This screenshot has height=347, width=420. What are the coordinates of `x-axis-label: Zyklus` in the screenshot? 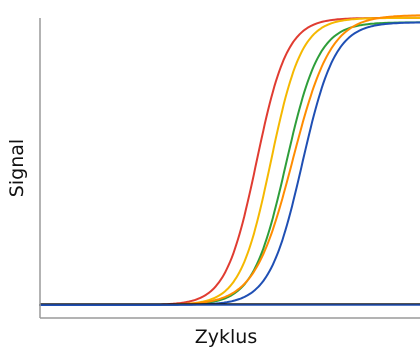 It's located at (226, 336).